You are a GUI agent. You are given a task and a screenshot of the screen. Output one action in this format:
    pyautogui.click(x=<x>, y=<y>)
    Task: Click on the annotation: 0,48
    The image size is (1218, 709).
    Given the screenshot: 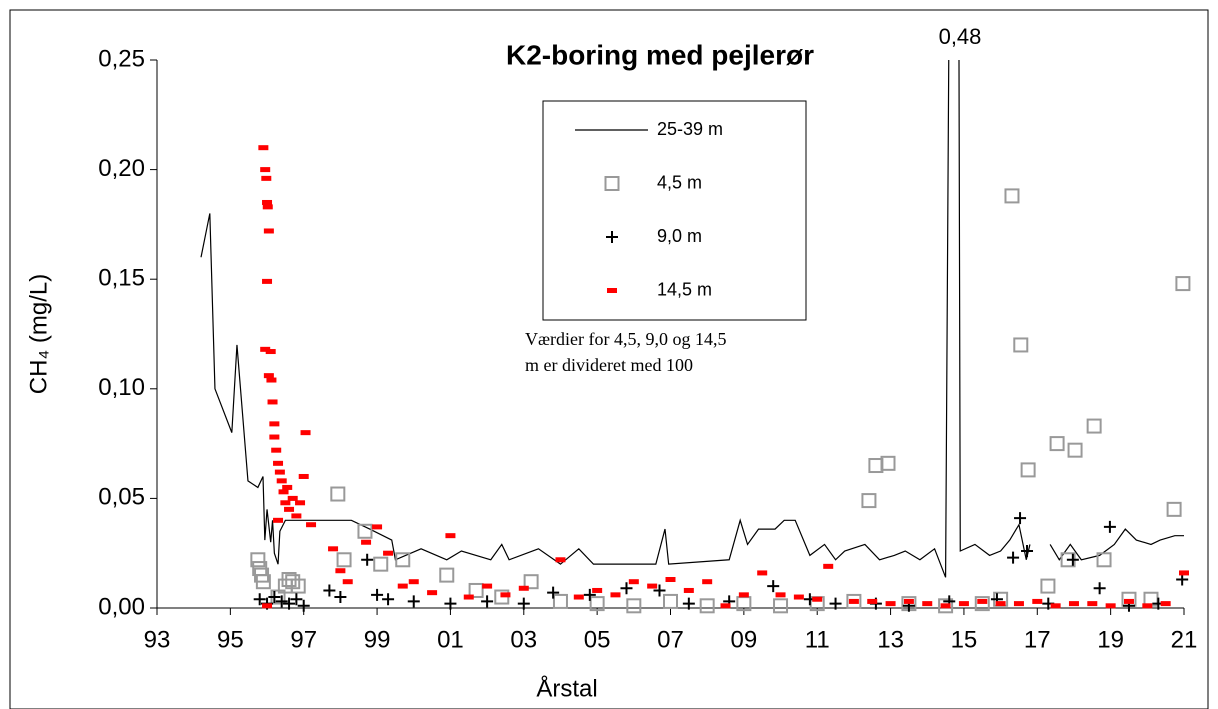 What is the action you would take?
    pyautogui.click(x=960, y=36)
    